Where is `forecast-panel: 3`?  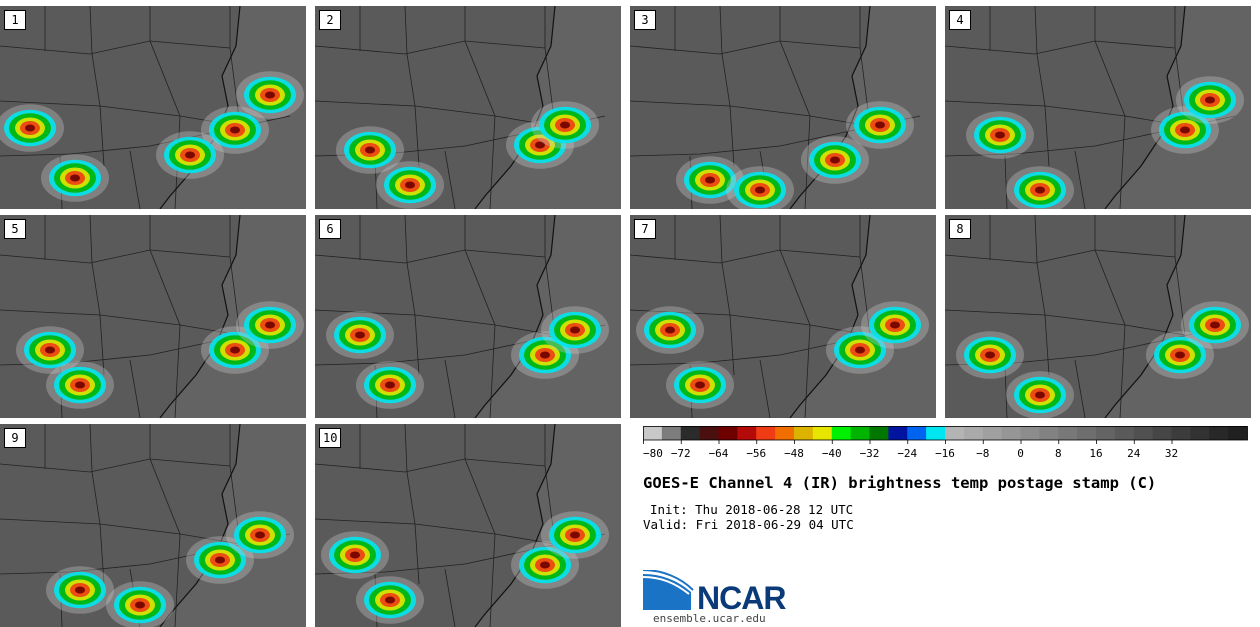 forecast-panel: 3 is located at coordinates (783, 107).